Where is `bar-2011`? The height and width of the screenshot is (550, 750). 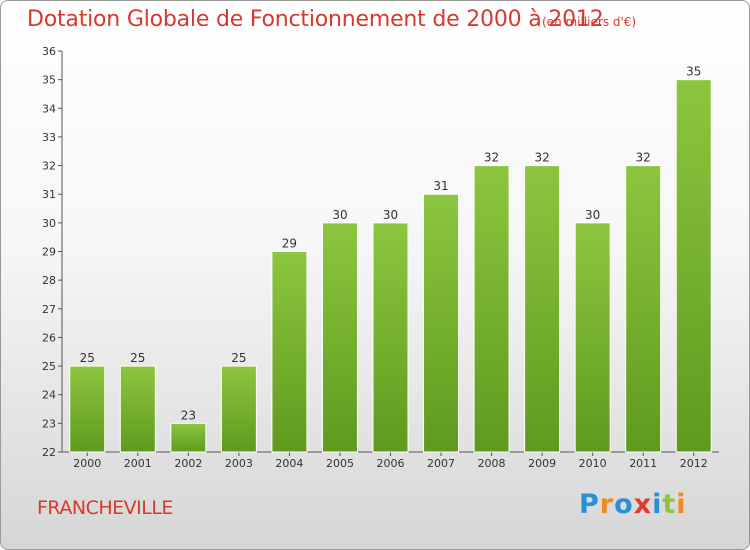 bar-2011 is located at coordinates (643, 309).